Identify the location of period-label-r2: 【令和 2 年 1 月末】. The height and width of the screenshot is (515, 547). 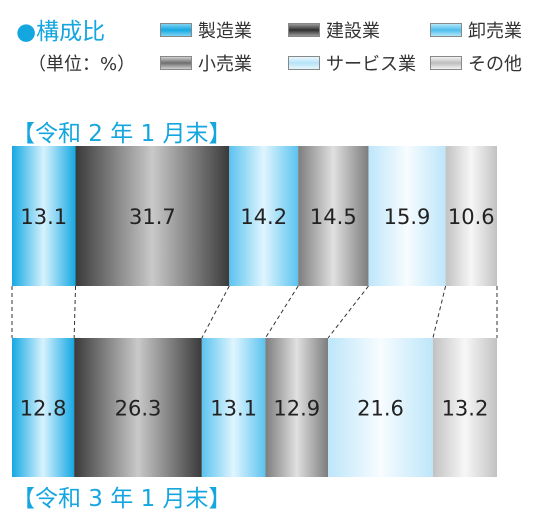
(122, 134).